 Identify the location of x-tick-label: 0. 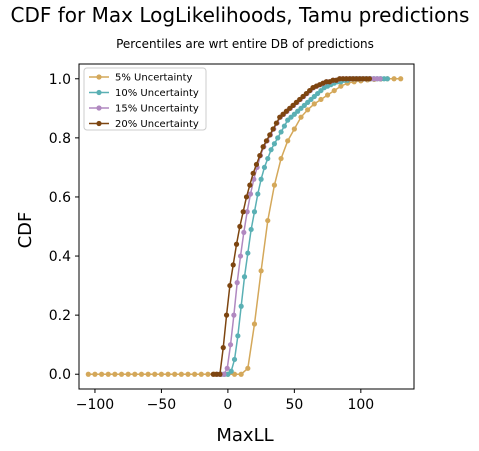
(227, 405).